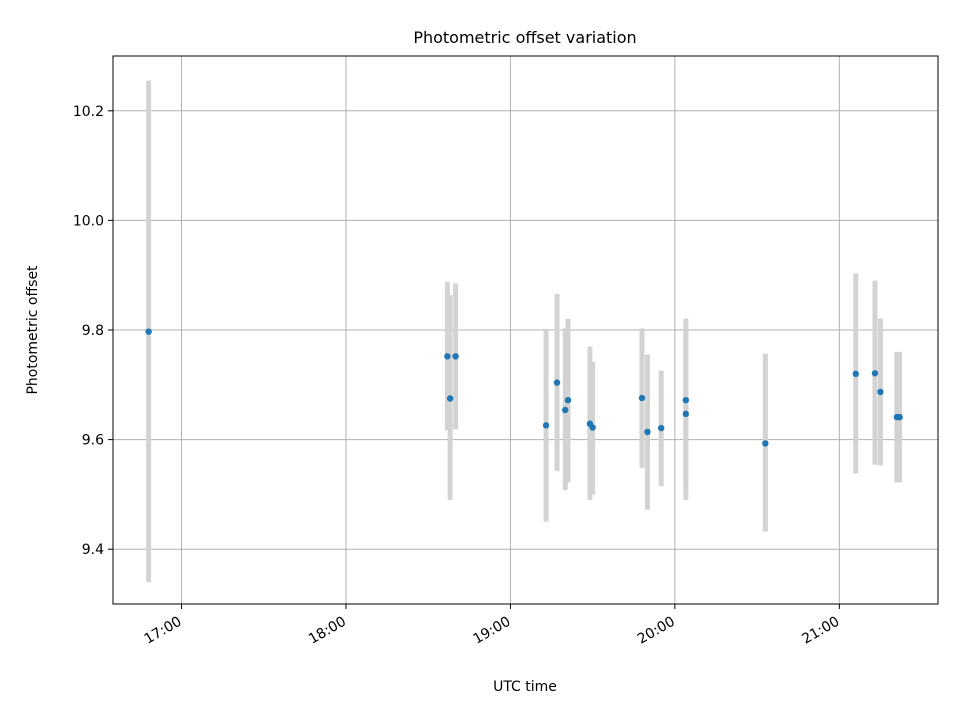 Image resolution: width=960 pixels, height=720 pixels. I want to click on x-tick-label: 20:00, so click(656, 631).